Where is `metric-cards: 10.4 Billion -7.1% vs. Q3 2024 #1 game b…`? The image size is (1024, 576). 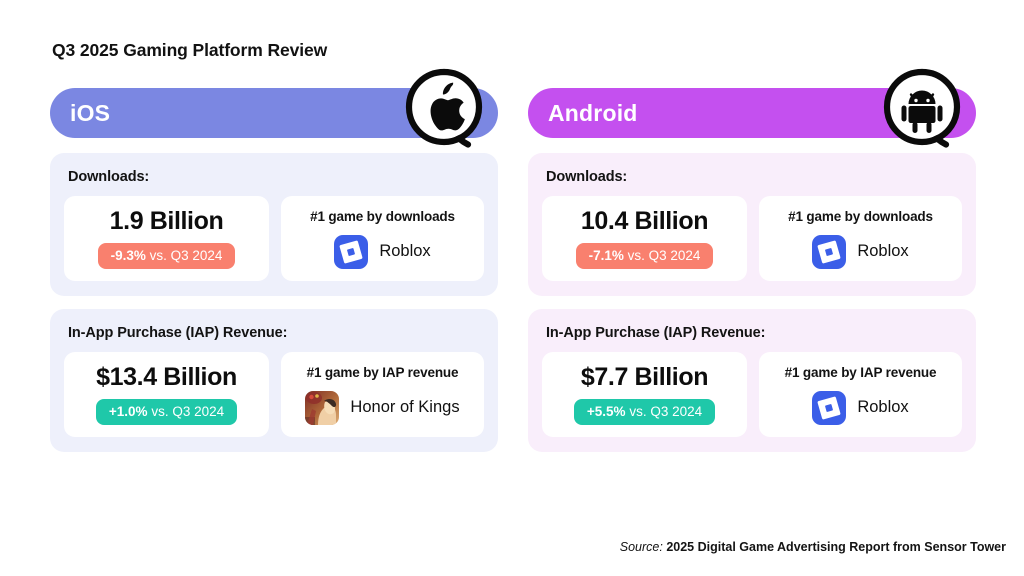 metric-cards: 10.4 Billion -7.1% vs. Q3 2024 #1 game b… is located at coordinates (752, 239).